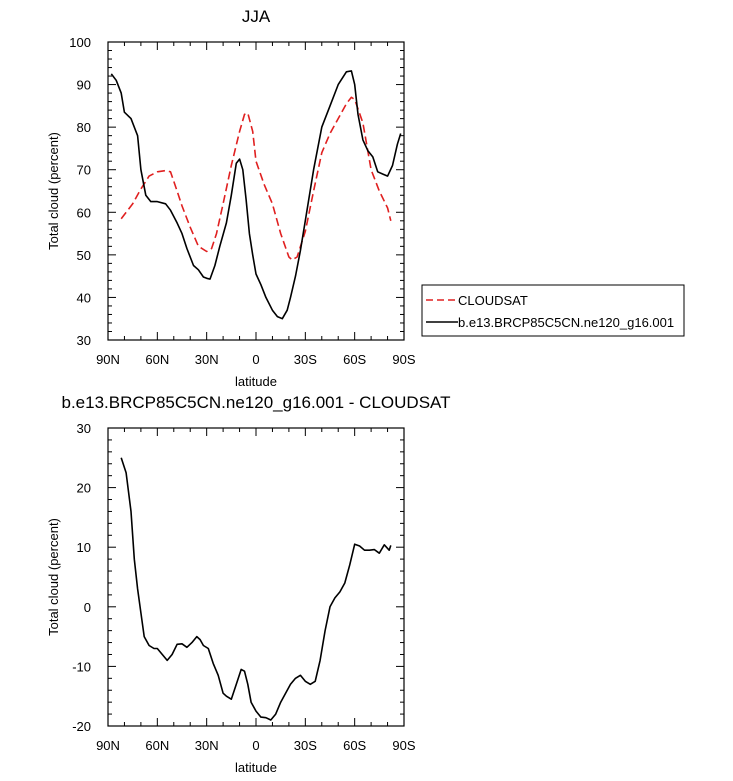 Image resolution: width=733 pixels, height=781 pixels. Describe the element at coordinates (84, 85) in the screenshot. I see `y-tick-label: 90` at that location.